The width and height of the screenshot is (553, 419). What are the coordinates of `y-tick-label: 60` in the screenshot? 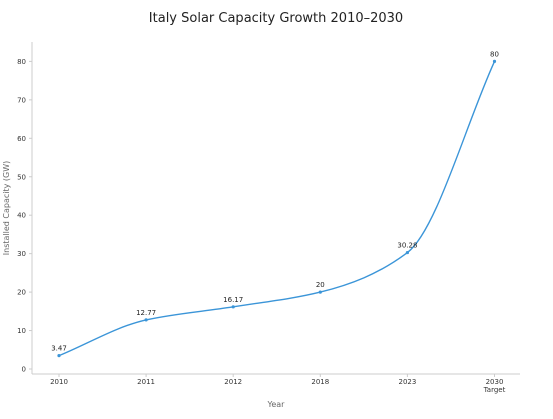 It's located at (21, 139).